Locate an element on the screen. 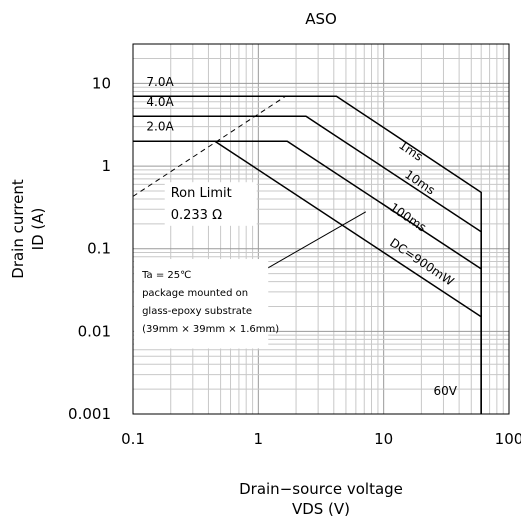 This screenshot has height=522, width=521. x-tick-label: 1 is located at coordinates (259, 439).